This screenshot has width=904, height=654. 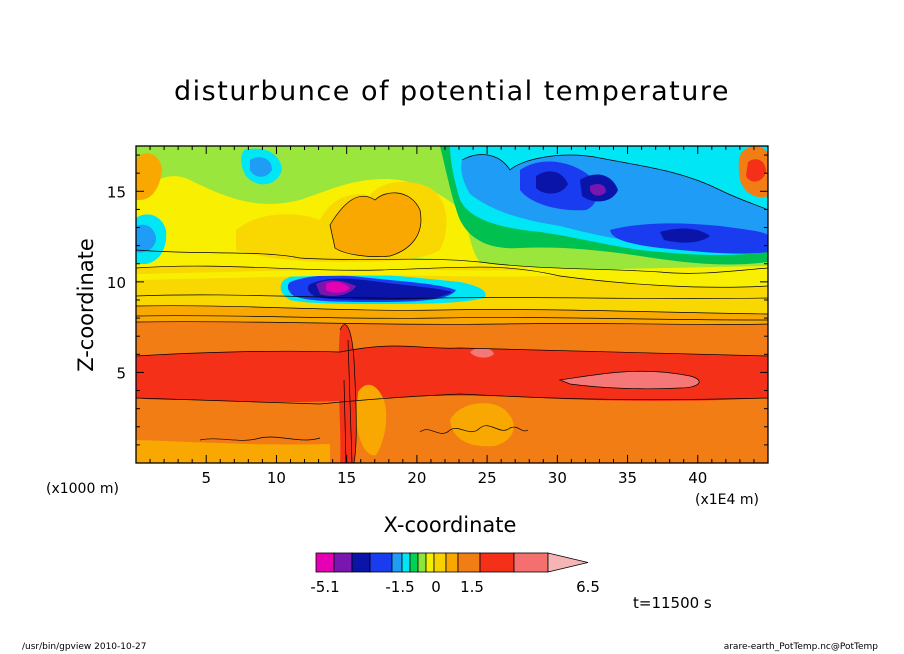 I want to click on colorbar-label: 6.5, so click(x=588, y=587).